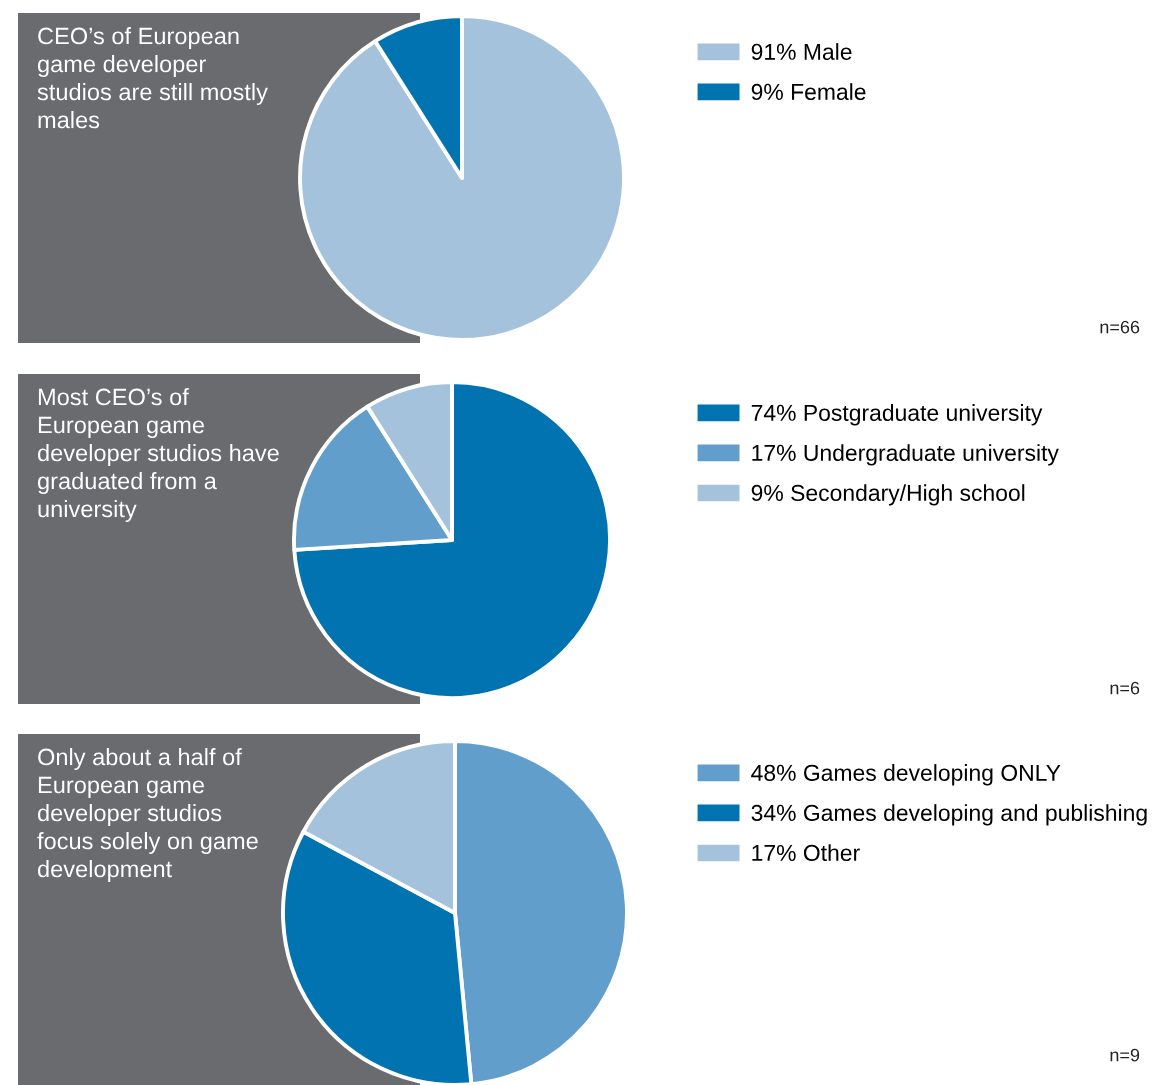 The width and height of the screenshot is (1162, 1085). I want to click on text: n=66, so click(1120, 327).